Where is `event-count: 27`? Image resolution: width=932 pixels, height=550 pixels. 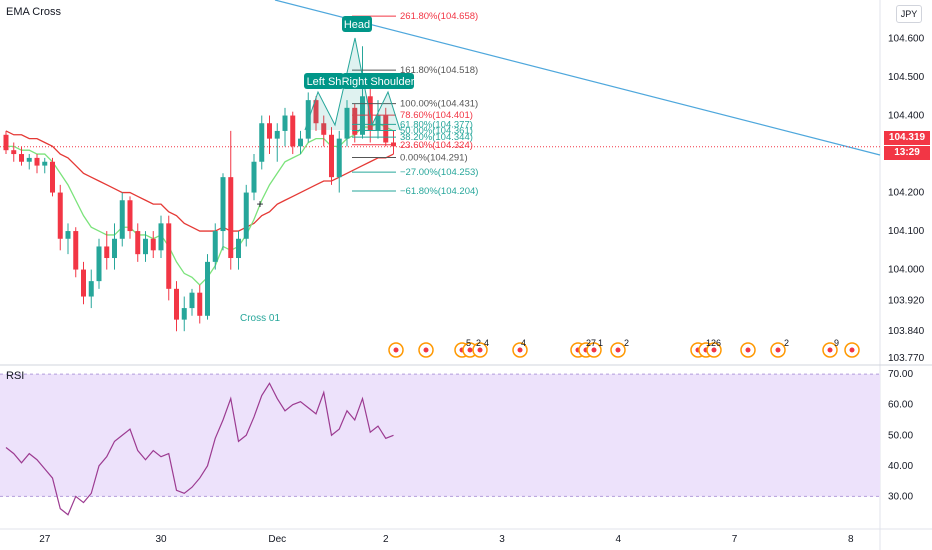 event-count: 27 is located at coordinates (591, 343).